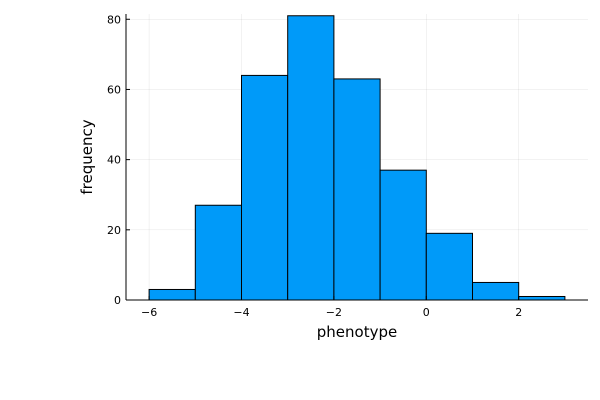 Image resolution: width=600 pixels, height=400 pixels. I want to click on y-tick-label-0: 0, so click(117, 300).